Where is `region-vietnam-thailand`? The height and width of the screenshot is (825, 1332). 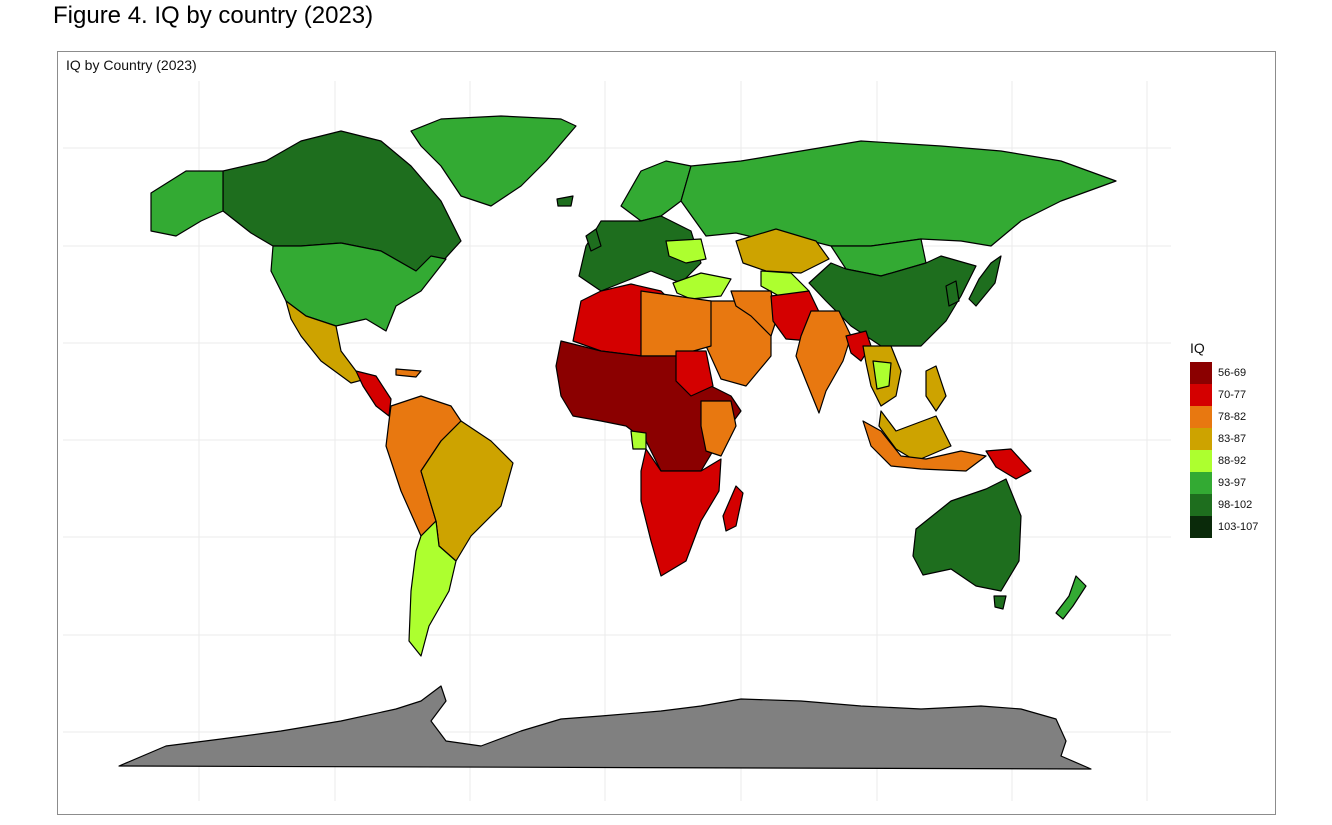 region-vietnam-thailand is located at coordinates (882, 375).